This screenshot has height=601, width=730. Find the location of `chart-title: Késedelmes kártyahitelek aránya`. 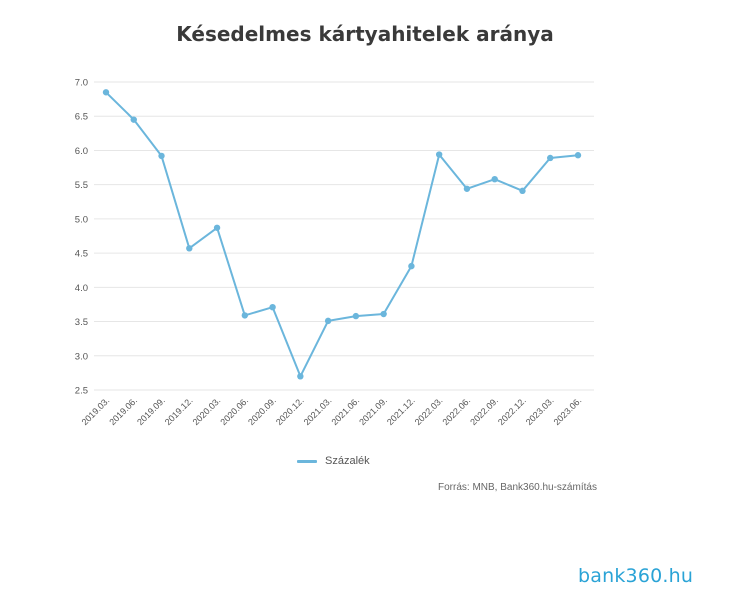

chart-title: Késedelmes kártyahitelek aránya is located at coordinates (365, 34).